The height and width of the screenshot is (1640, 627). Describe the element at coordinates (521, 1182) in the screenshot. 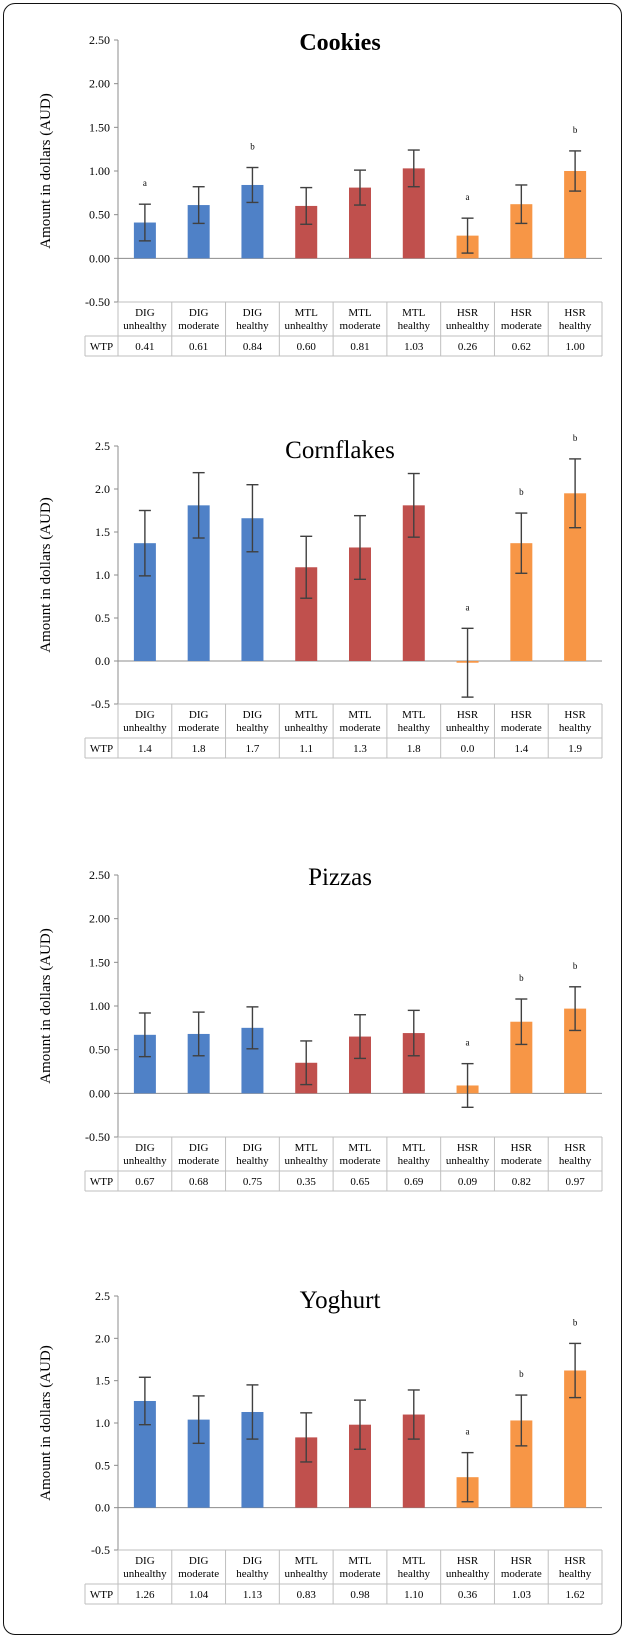

I see `wtp-value: 0.82` at that location.